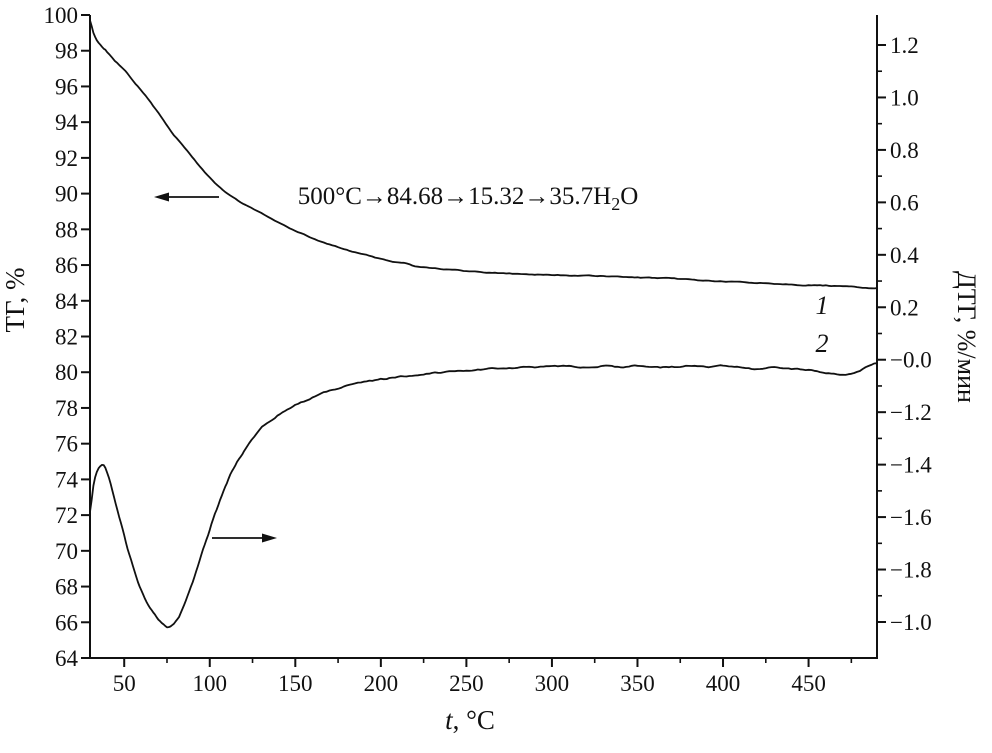 The image size is (992, 753). Describe the element at coordinates (66, 337) in the screenshot. I see `y-left-tick-label: 82` at that location.